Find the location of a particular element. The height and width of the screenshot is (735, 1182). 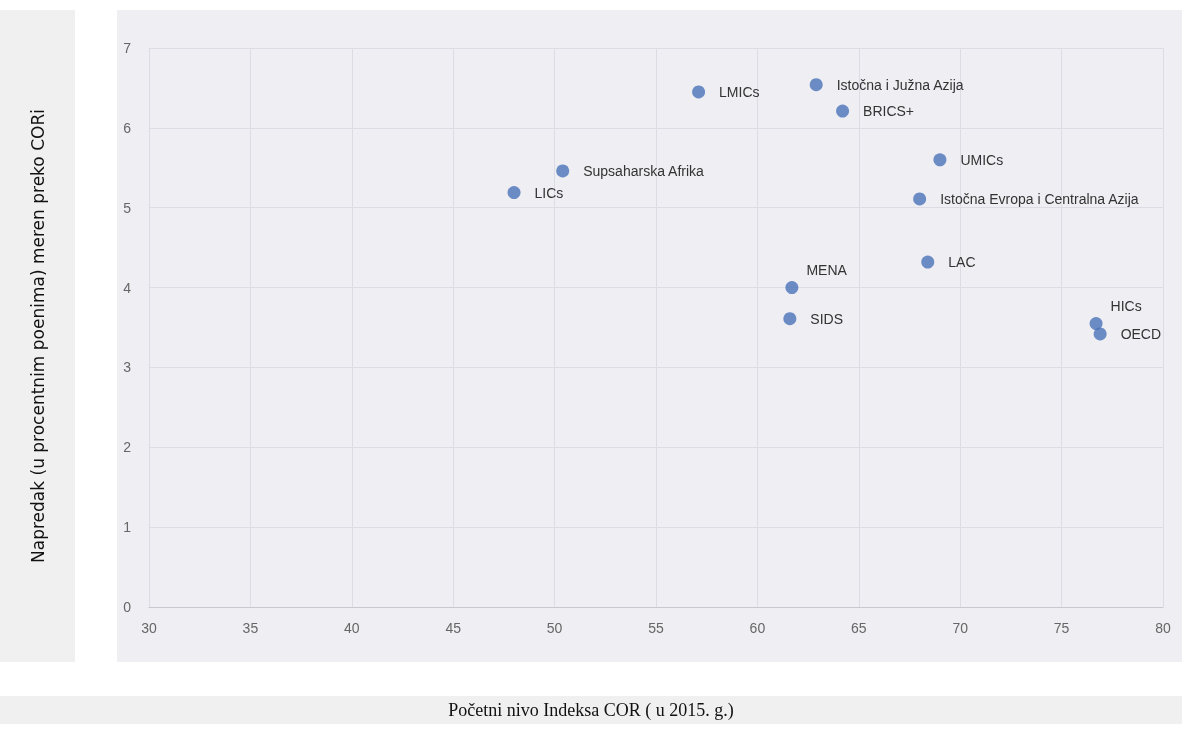

y-axis-title: Napredak (u procentnim poenima) meren preko CORi is located at coordinates (37, 336).